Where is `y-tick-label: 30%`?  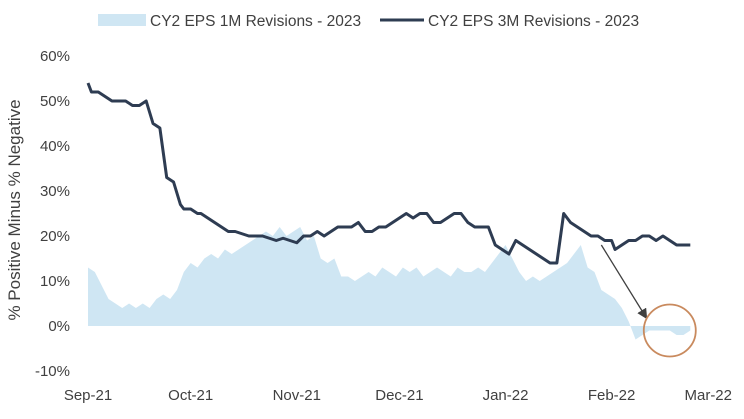
y-tick-label: 30% is located at coordinates (55, 191).